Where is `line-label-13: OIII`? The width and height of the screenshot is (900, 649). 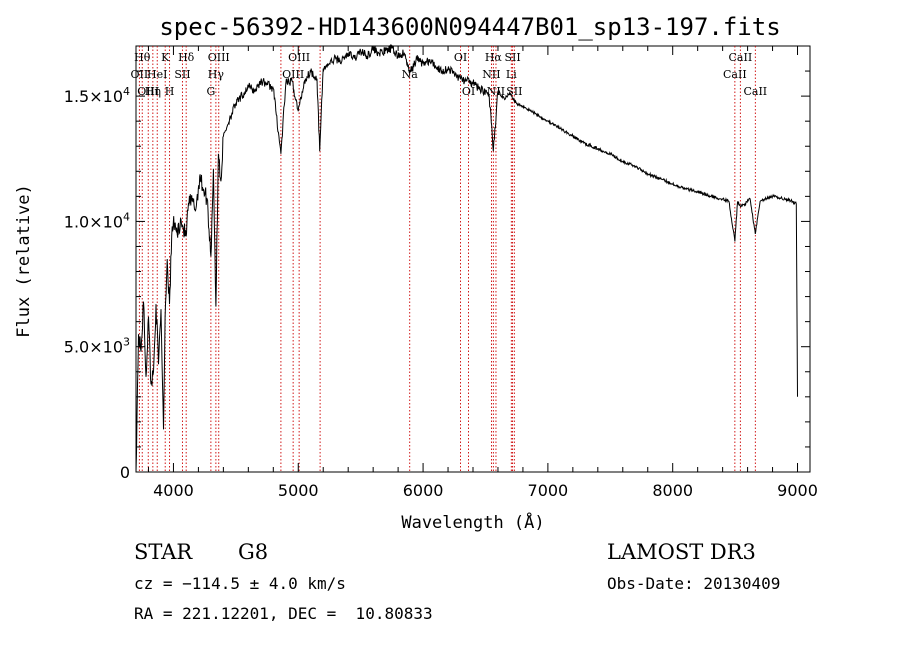
line-label-13: OIII is located at coordinates (293, 74).